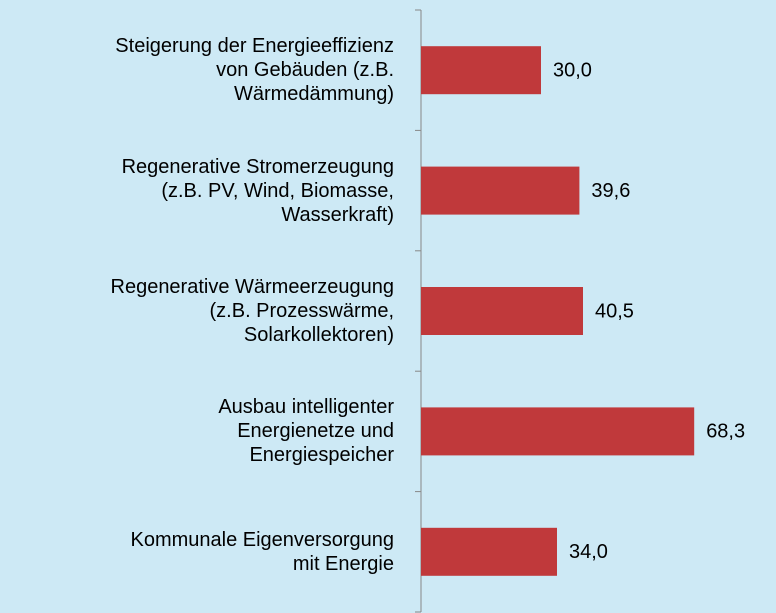  I want to click on value-label: 39,6, so click(610, 191).